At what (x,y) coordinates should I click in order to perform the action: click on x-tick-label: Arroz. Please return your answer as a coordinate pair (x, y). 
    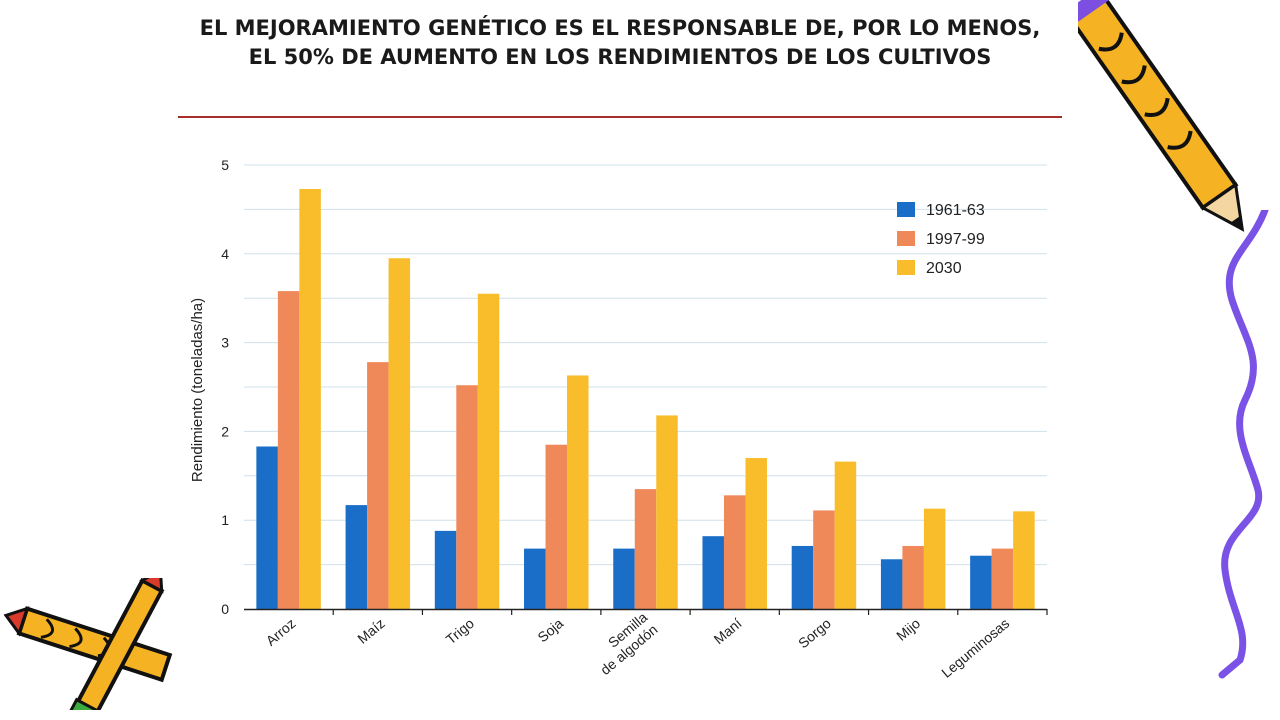
    Looking at the image, I should click on (281, 632).